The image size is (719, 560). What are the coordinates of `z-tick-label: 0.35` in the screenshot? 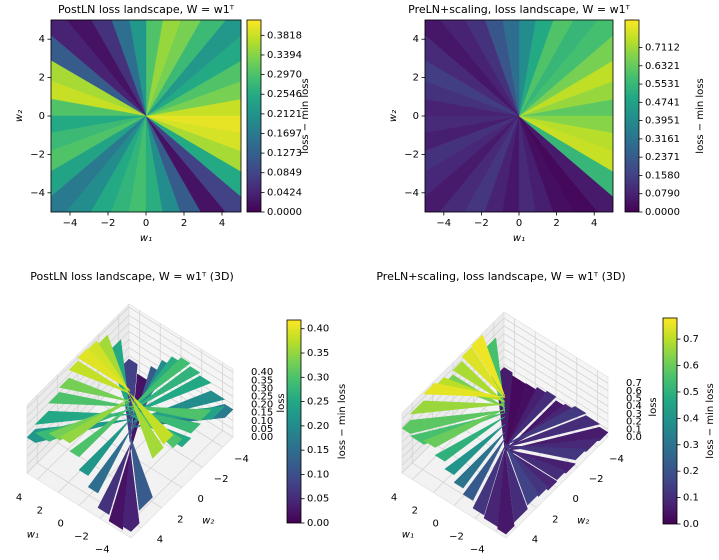 It's located at (262, 380).